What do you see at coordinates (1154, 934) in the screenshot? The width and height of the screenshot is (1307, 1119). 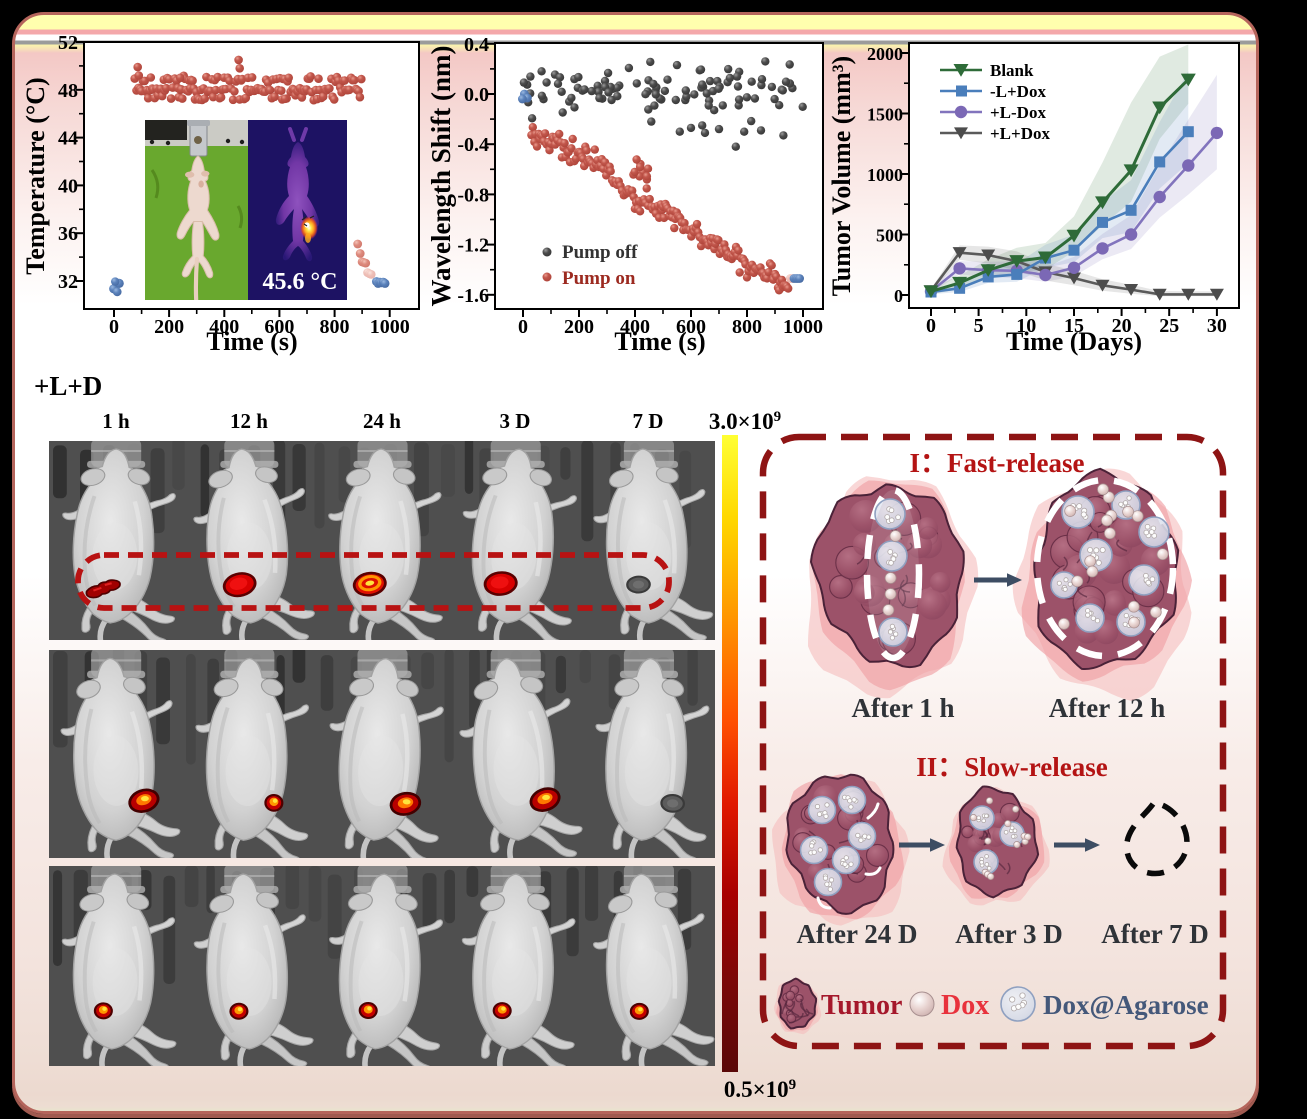 I see `svg-text: After 7 D` at bounding box center [1154, 934].